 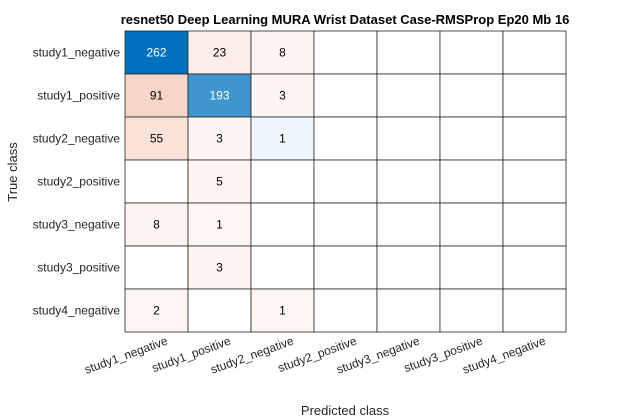 I want to click on row-label: study4_negative, so click(x=77, y=311).